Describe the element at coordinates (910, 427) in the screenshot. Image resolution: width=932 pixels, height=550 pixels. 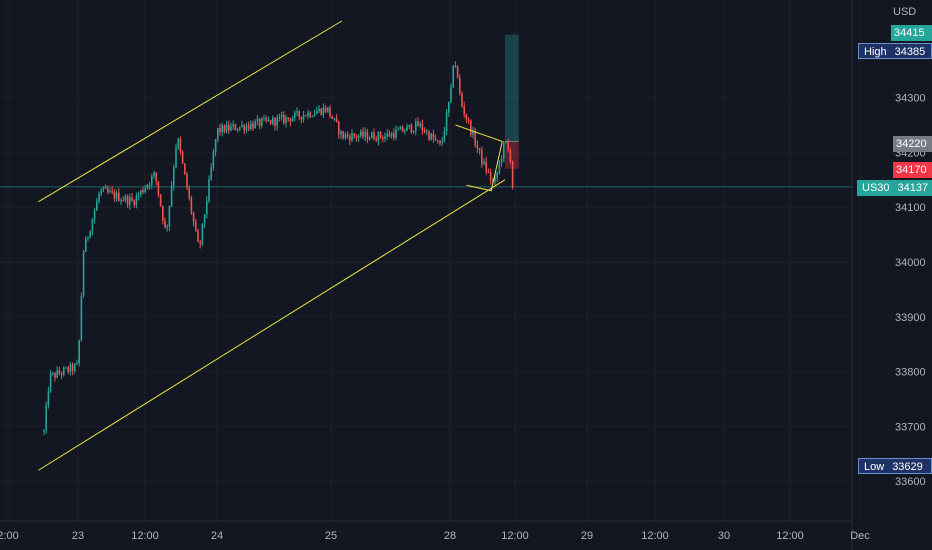
I see `y-tick-label: 33700` at that location.